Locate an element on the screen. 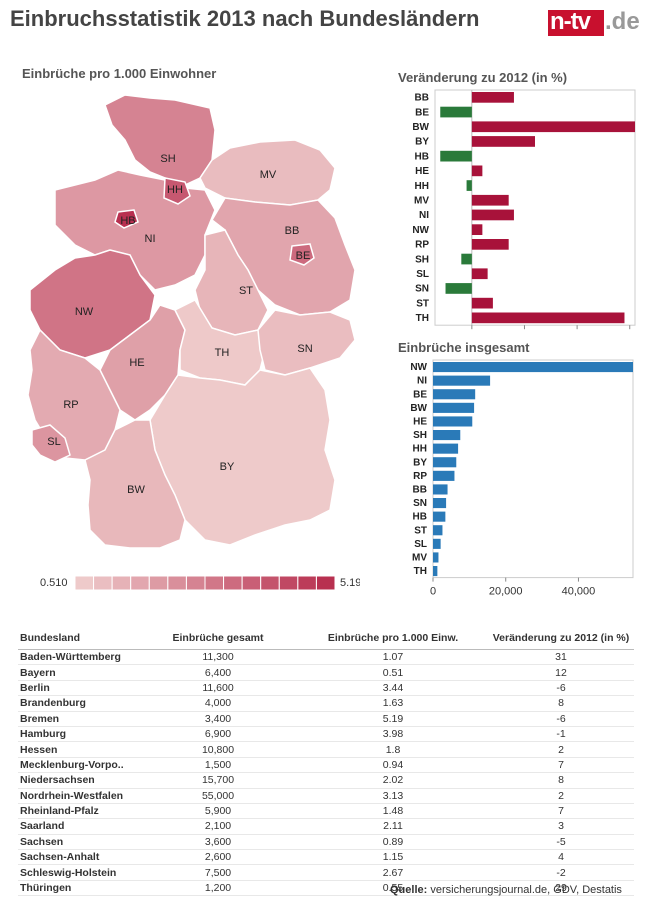 This screenshot has width=652, height=902. table-cell: 0.94 is located at coordinates (393, 765).